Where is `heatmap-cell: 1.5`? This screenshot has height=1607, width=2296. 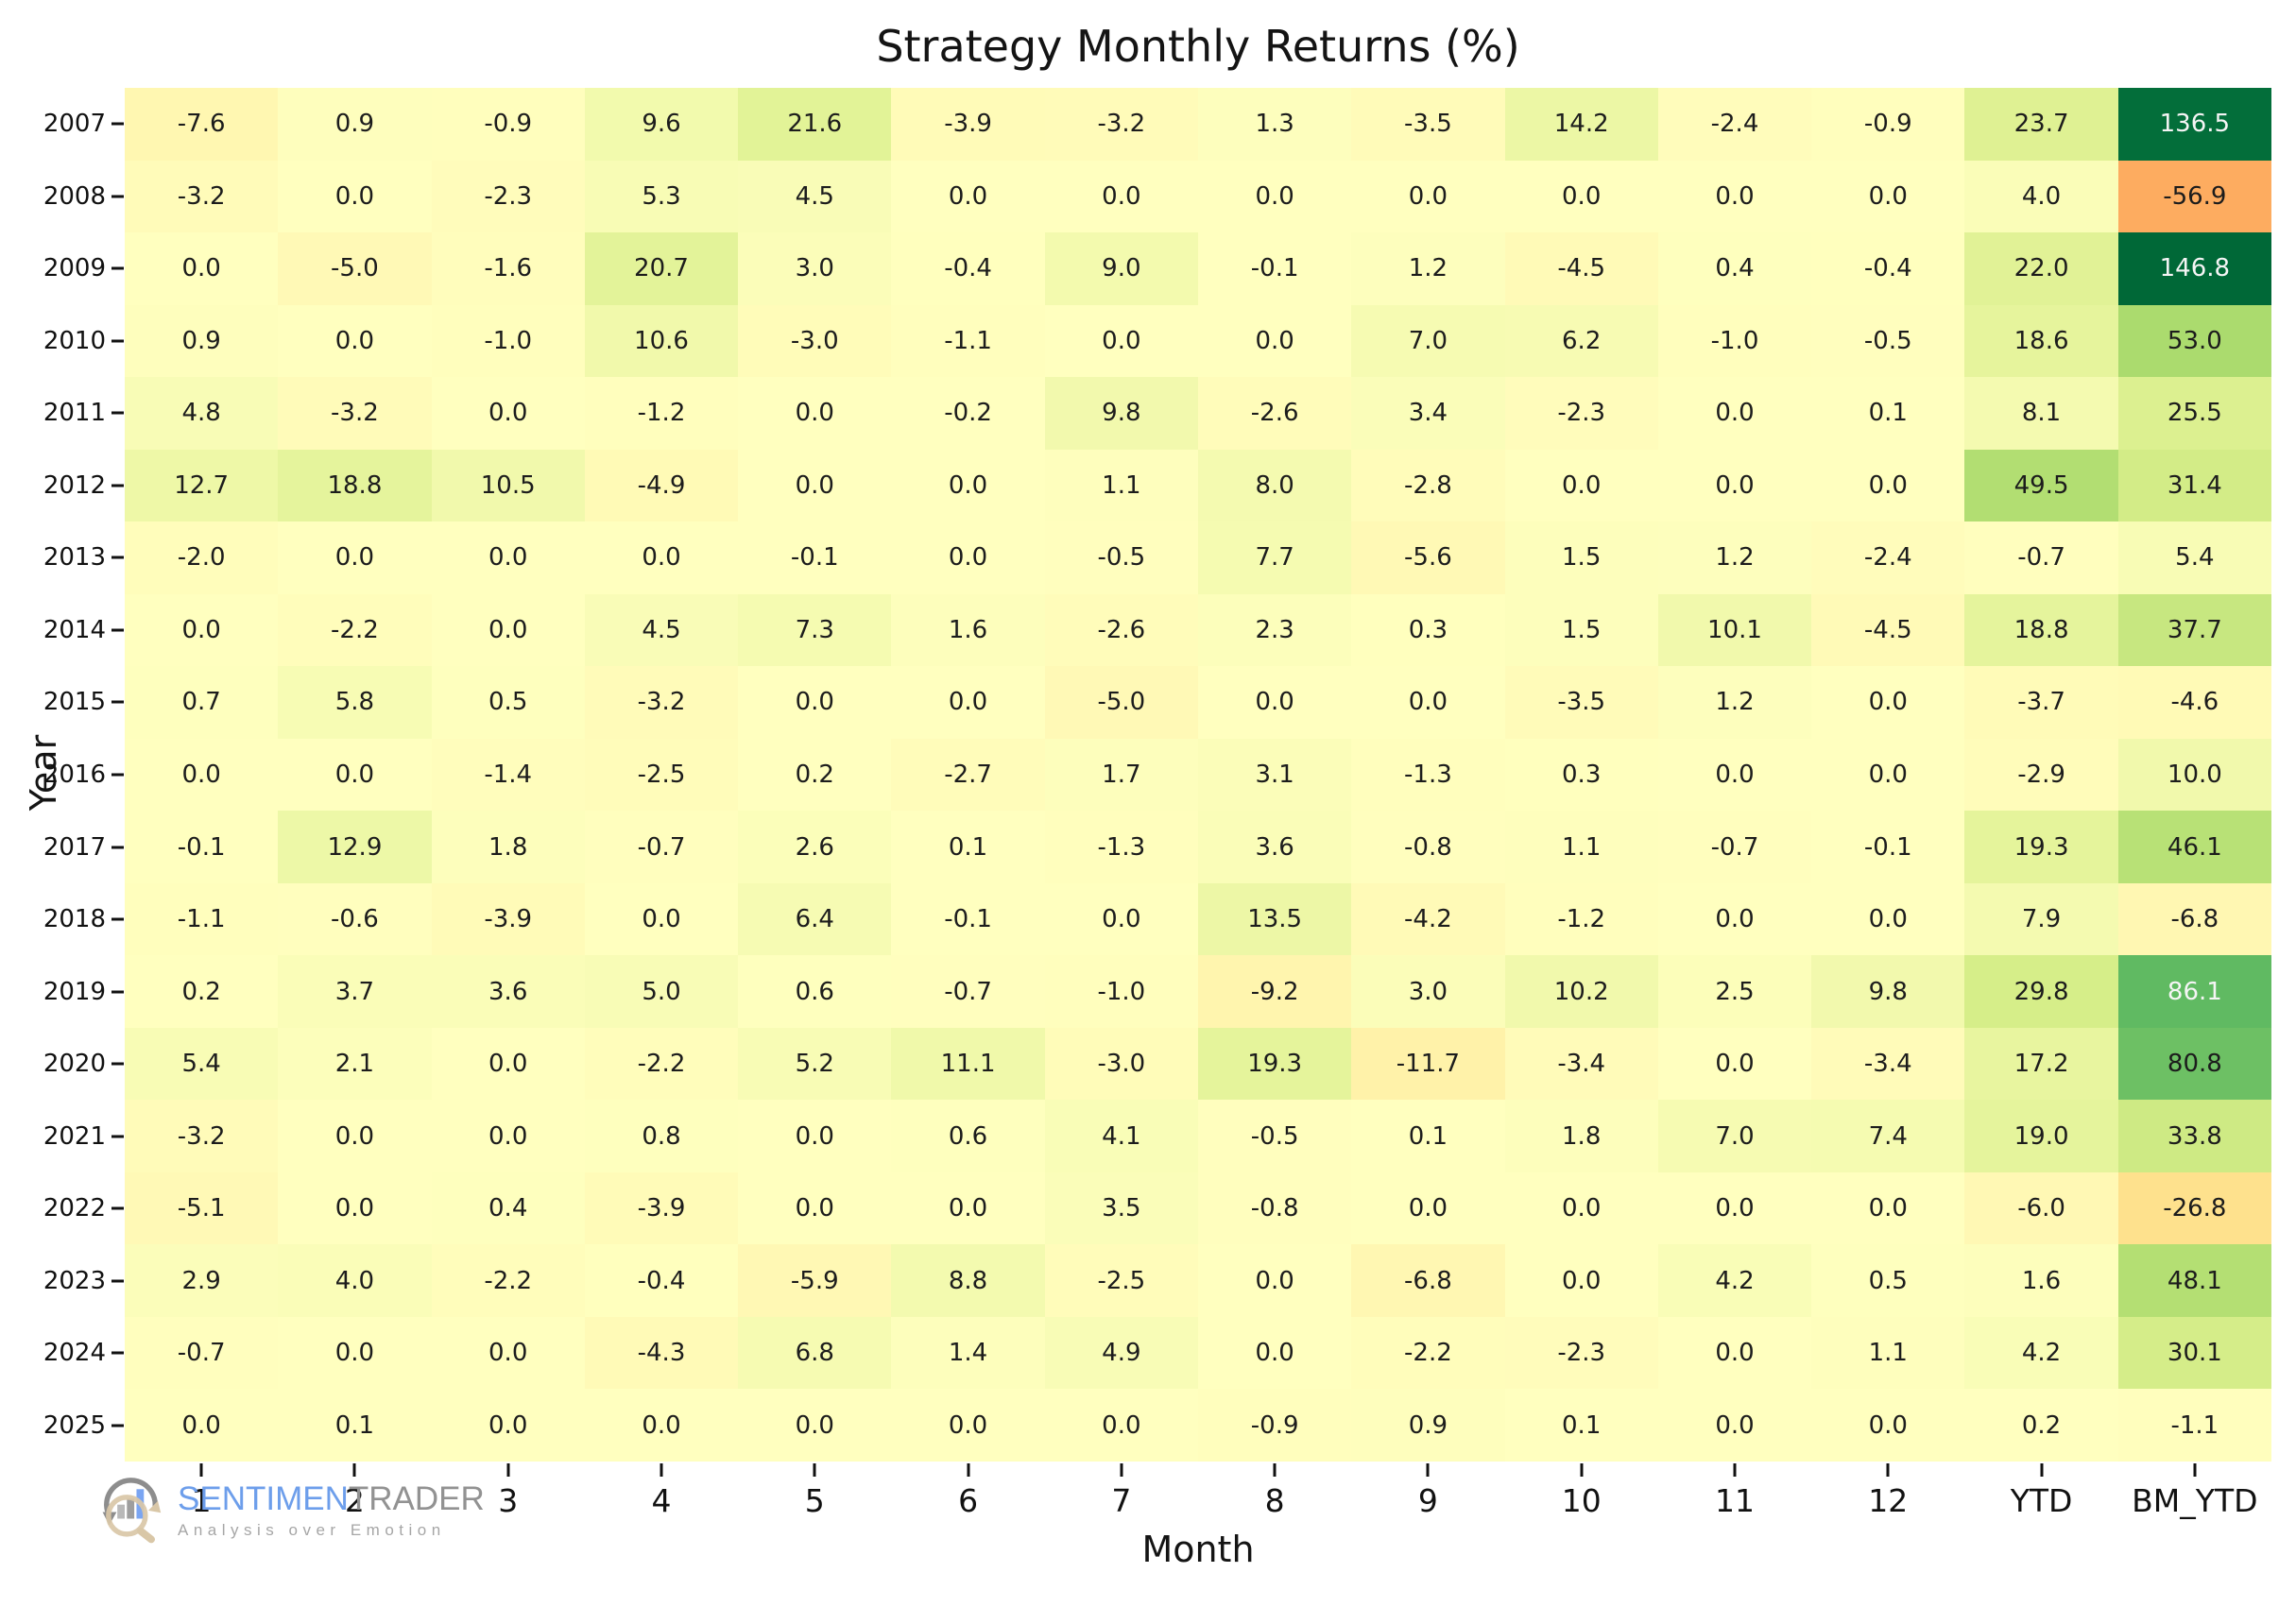
heatmap-cell: 1.5 is located at coordinates (1581, 557).